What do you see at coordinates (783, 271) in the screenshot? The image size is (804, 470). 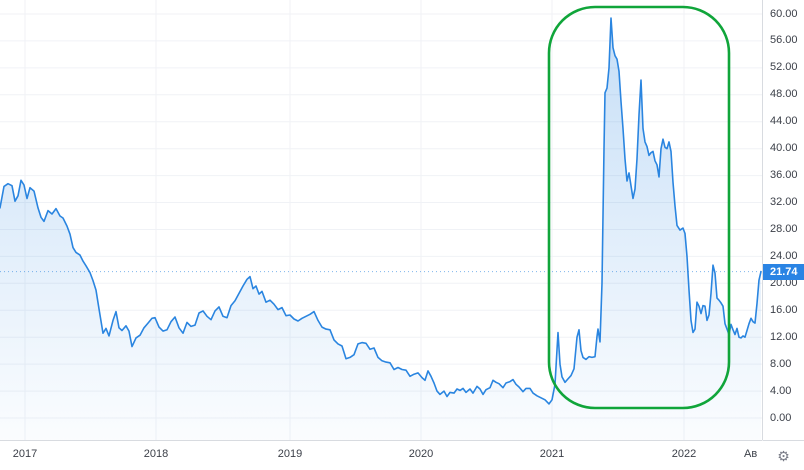 I see `current-price-label: 21.74` at bounding box center [783, 271].